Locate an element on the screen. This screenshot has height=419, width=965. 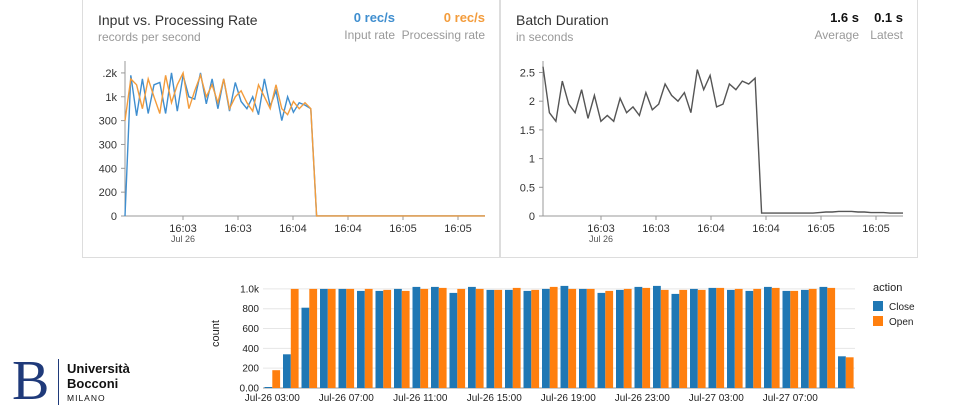
logo-line-2: Bocconi is located at coordinates (93, 383).